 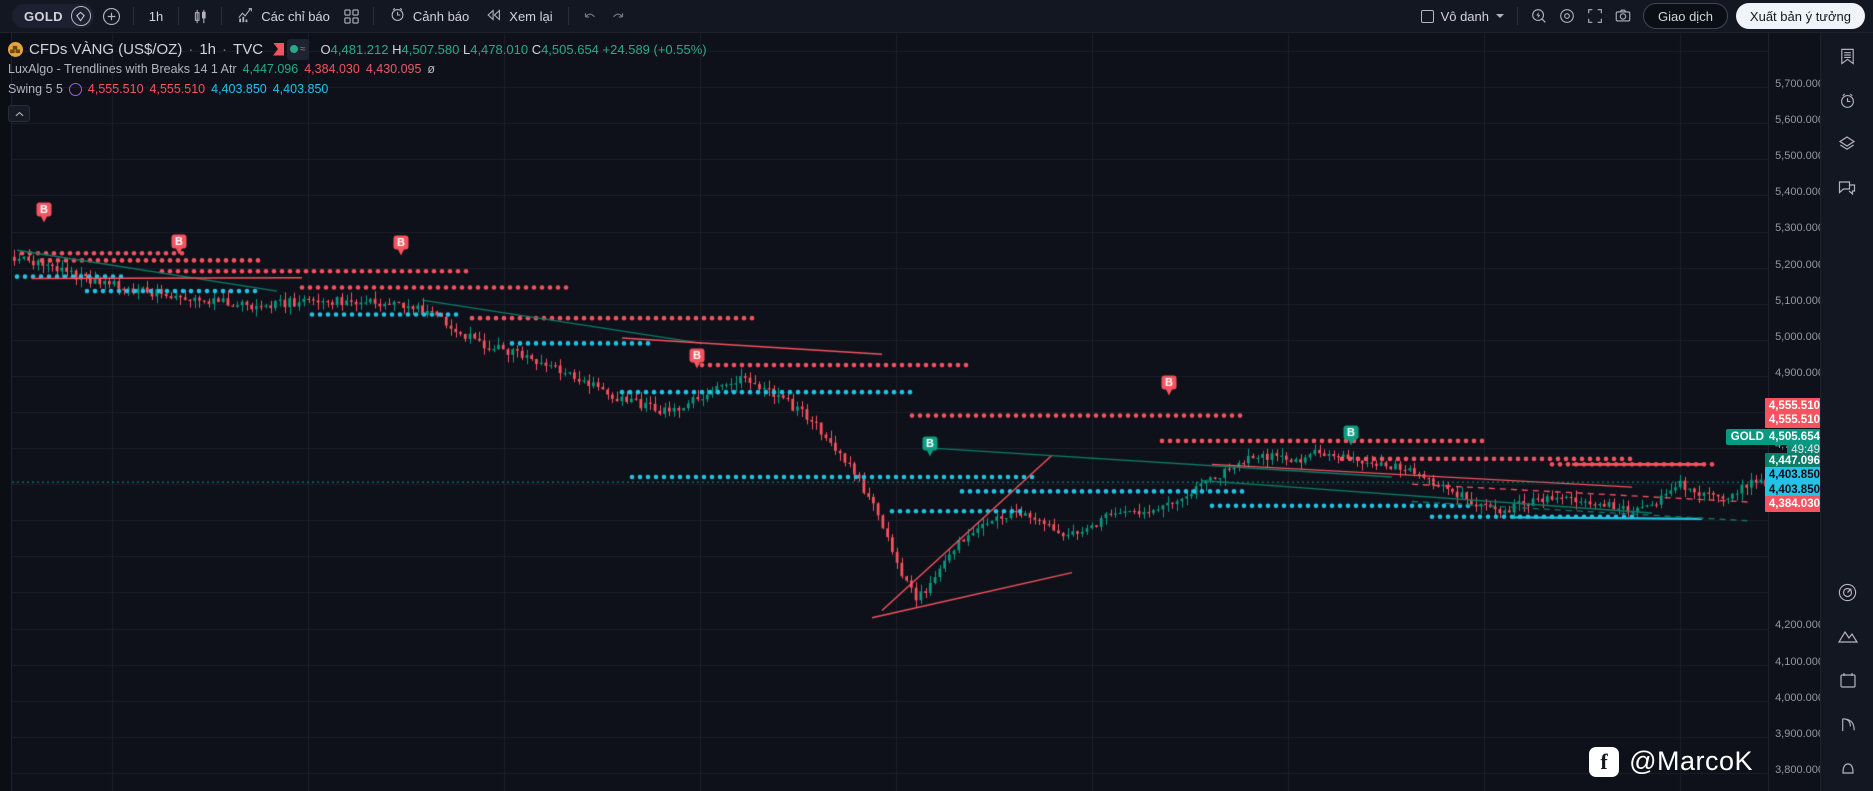 What do you see at coordinates (1847, 188) in the screenshot?
I see `chat-bubbles-icon` at bounding box center [1847, 188].